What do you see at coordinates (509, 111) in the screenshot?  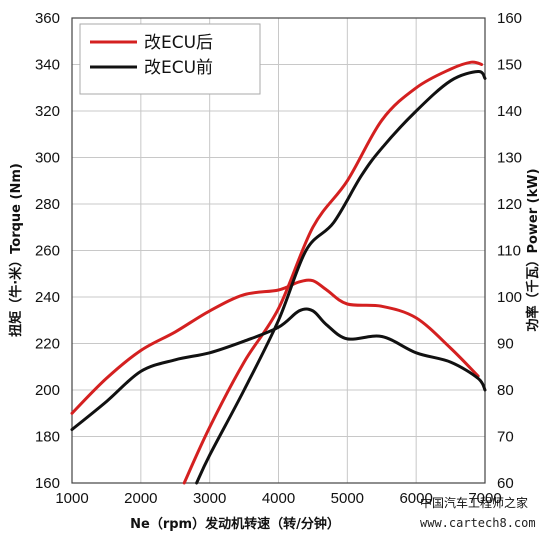 I see `y-right-tick-label-8: 140` at bounding box center [509, 111].